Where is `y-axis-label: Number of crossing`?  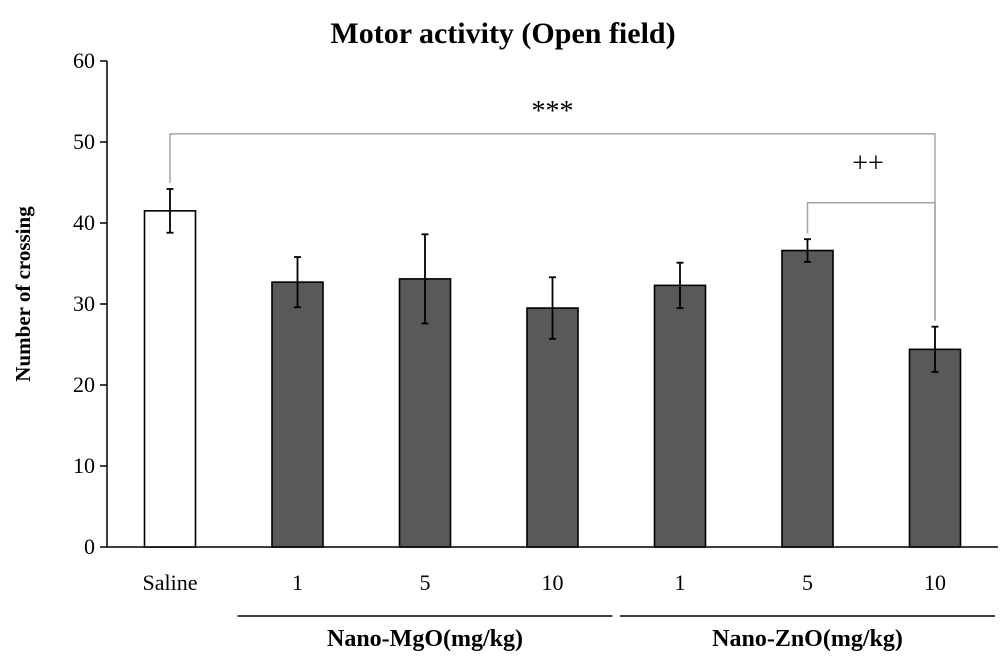 y-axis-label: Number of crossing is located at coordinates (23, 294).